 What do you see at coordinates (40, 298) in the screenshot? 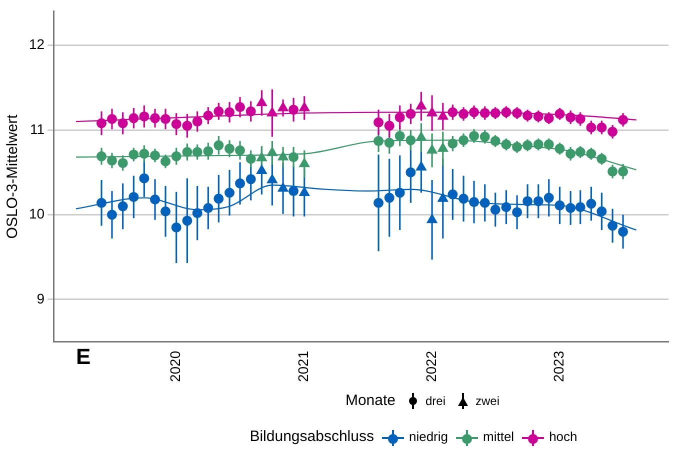
I see `y-tick-label: 9` at bounding box center [40, 298].